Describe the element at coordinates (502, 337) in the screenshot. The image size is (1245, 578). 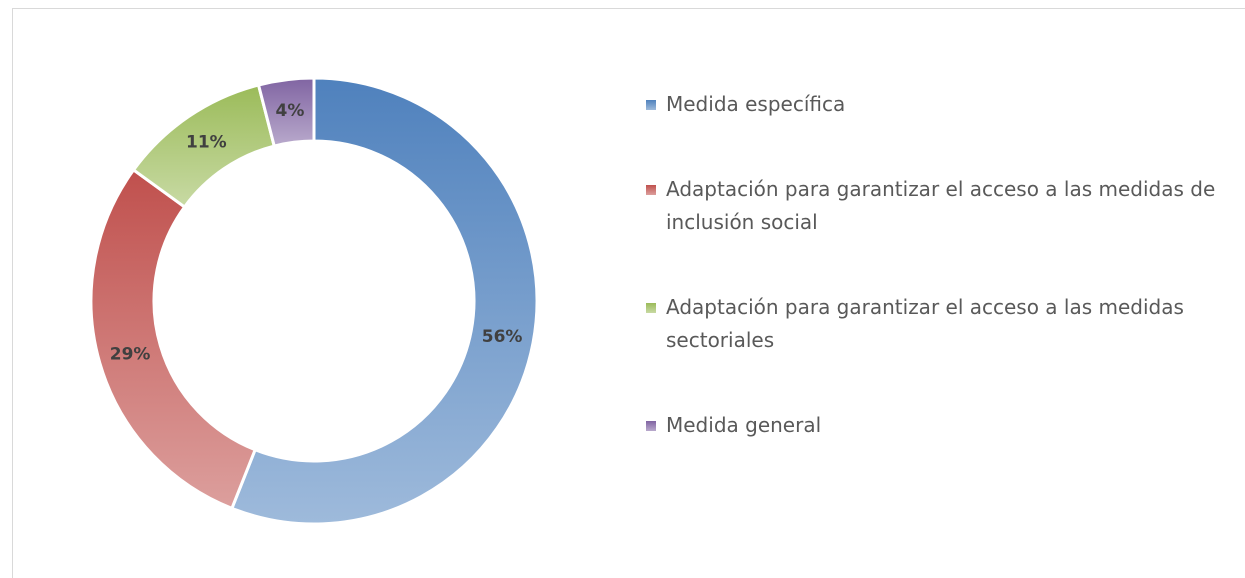
I see `data-label: 56%` at that location.